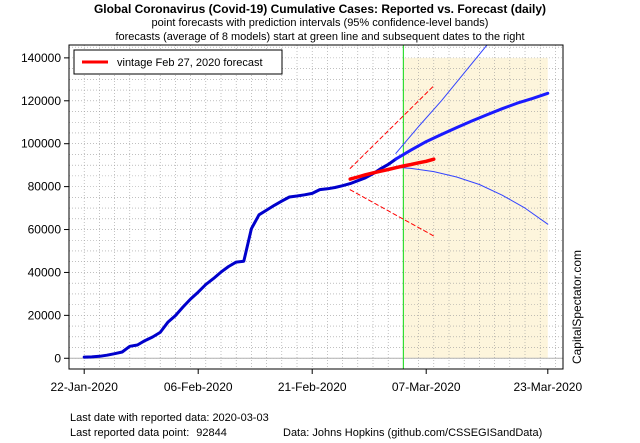 The height and width of the screenshot is (443, 640). What do you see at coordinates (85, 387) in the screenshot?
I see `x-tick-label: 22-Jan-2020` at bounding box center [85, 387].